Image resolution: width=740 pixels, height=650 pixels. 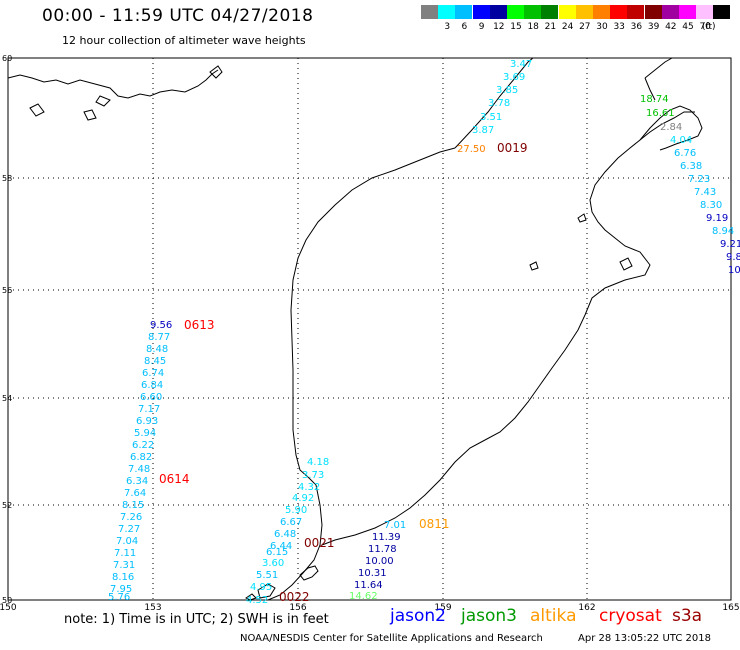 What do you see at coordinates (131, 517) in the screenshot?
I see `wave-height-value: 7.26` at bounding box center [131, 517].